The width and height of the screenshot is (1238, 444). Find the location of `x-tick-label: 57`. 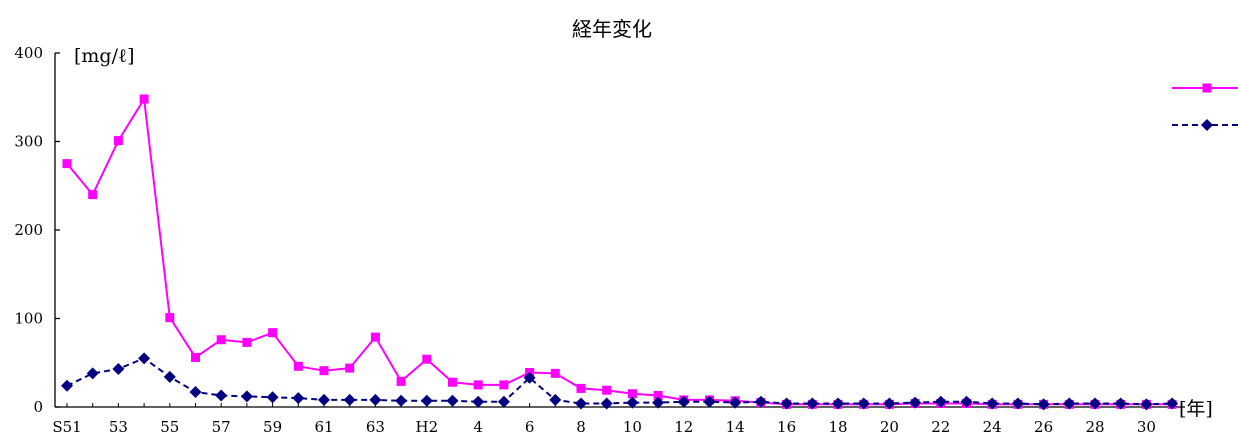

x-tick-label: 57 is located at coordinates (221, 427).